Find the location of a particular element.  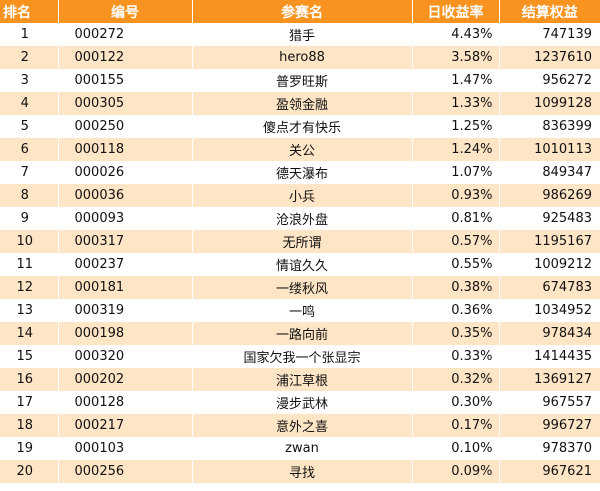

equity-cell: 747139 is located at coordinates (549, 34).